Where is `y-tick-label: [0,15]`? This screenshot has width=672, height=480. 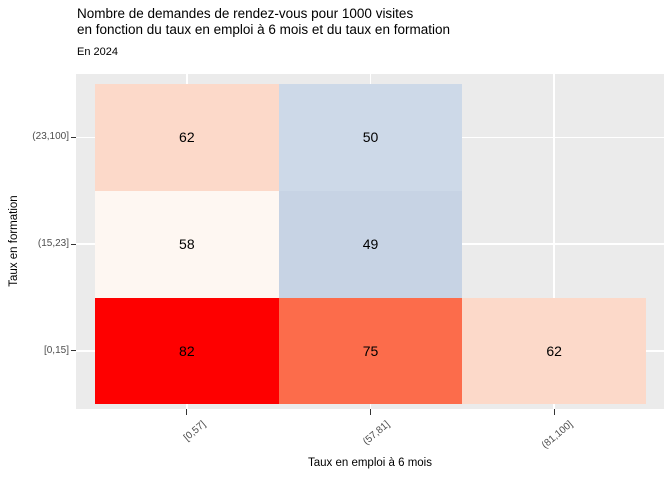 y-tick-label: [0,15] is located at coordinates (56, 350).